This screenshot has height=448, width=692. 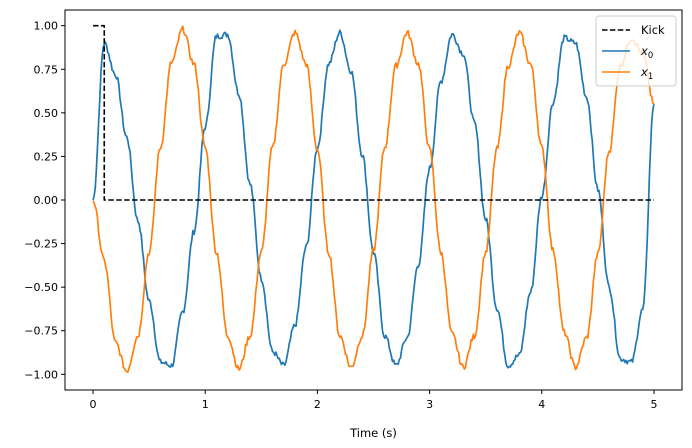 What do you see at coordinates (653, 404) in the screenshot?
I see `x-tick-label: 5` at bounding box center [653, 404].